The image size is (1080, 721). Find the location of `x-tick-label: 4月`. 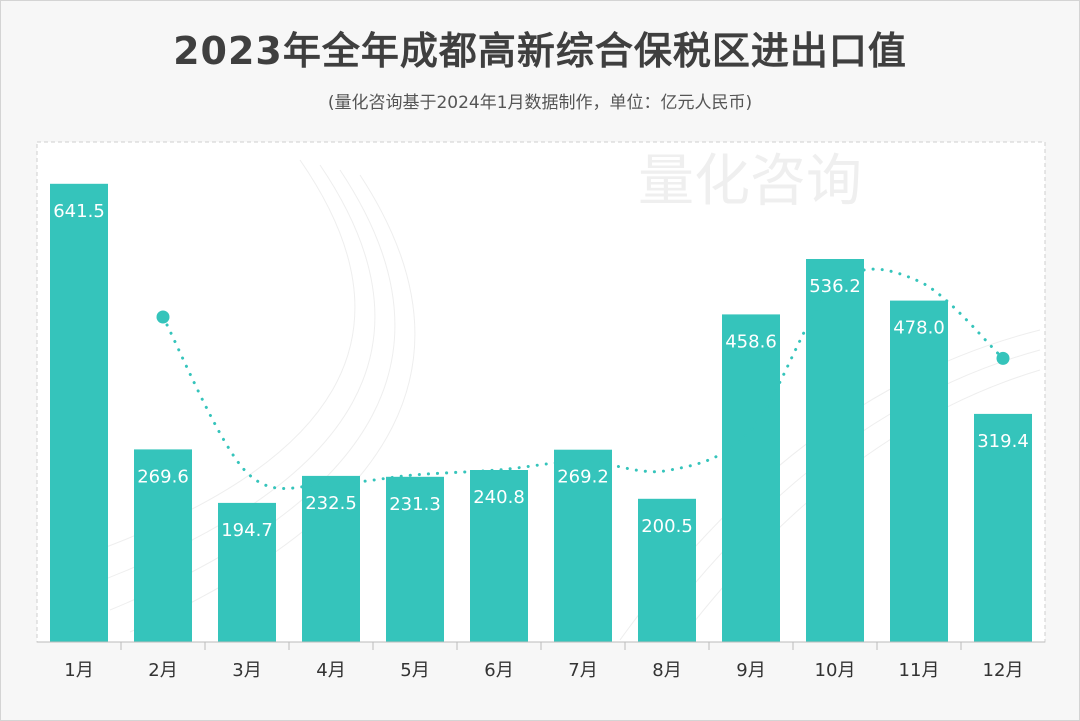

x-tick-label: 4月 is located at coordinates (330, 670).